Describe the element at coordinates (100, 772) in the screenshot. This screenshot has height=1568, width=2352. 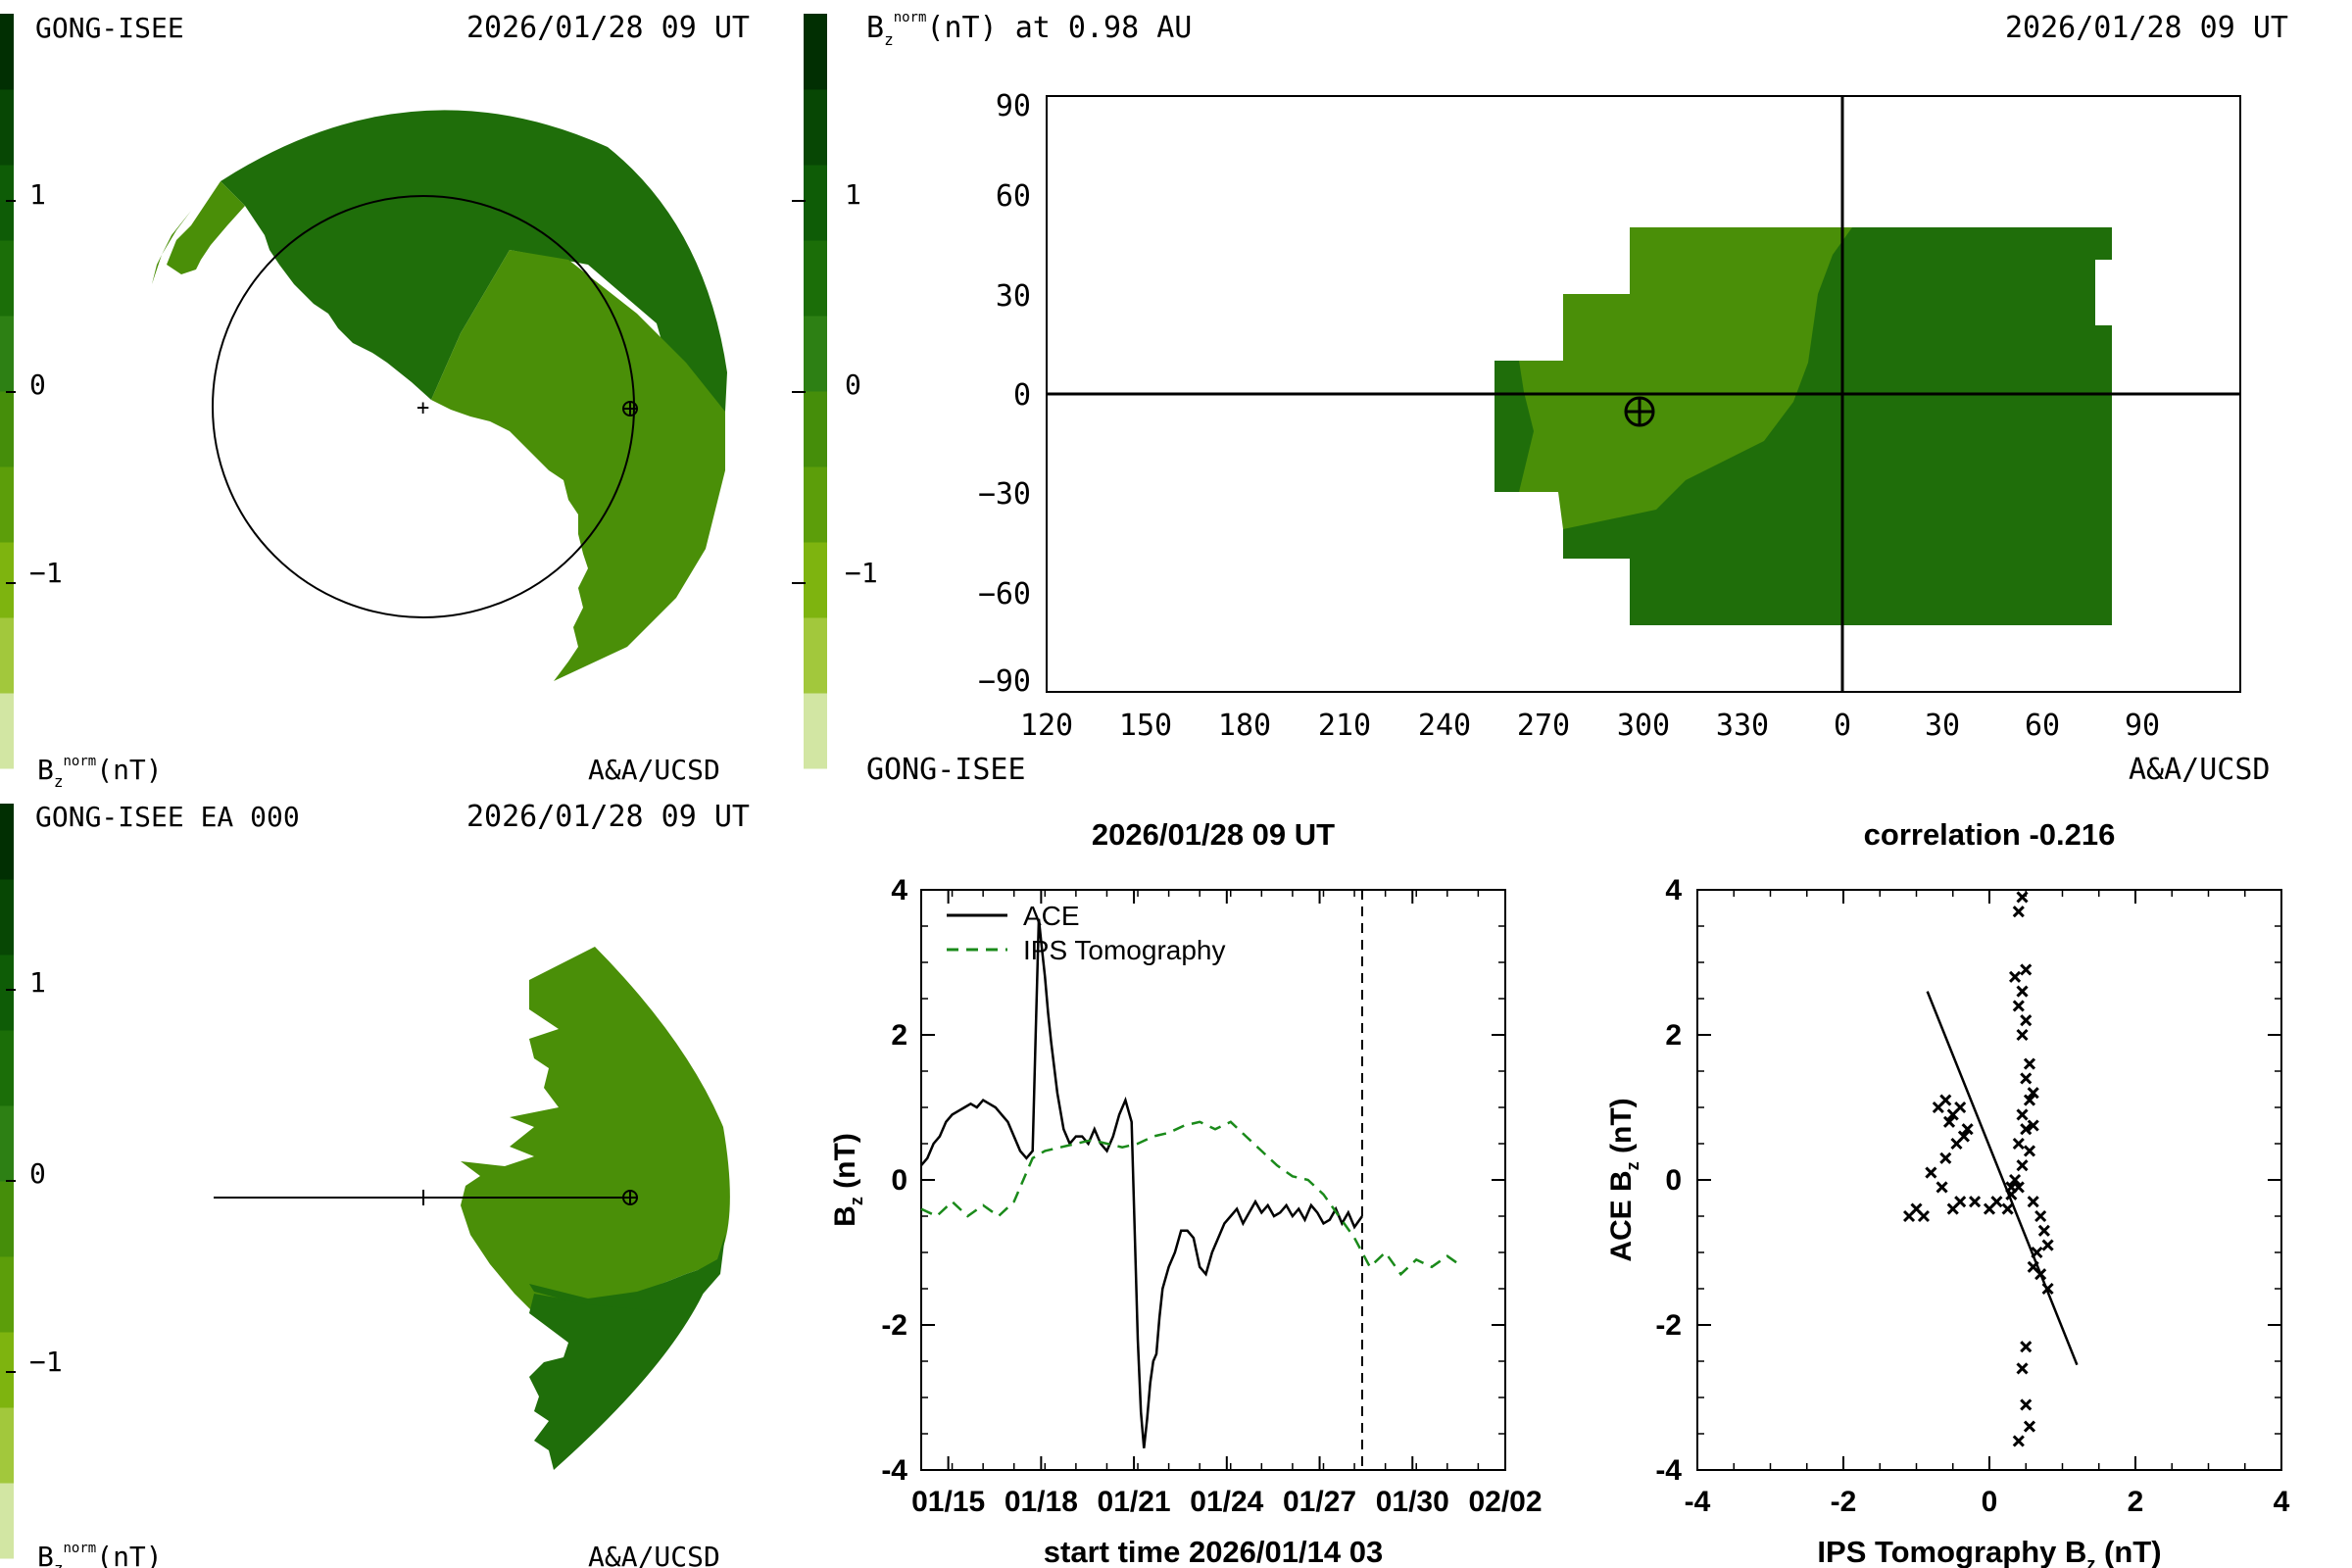
I see `colorbar-unit-label: Bznorm(nT)` at that location.